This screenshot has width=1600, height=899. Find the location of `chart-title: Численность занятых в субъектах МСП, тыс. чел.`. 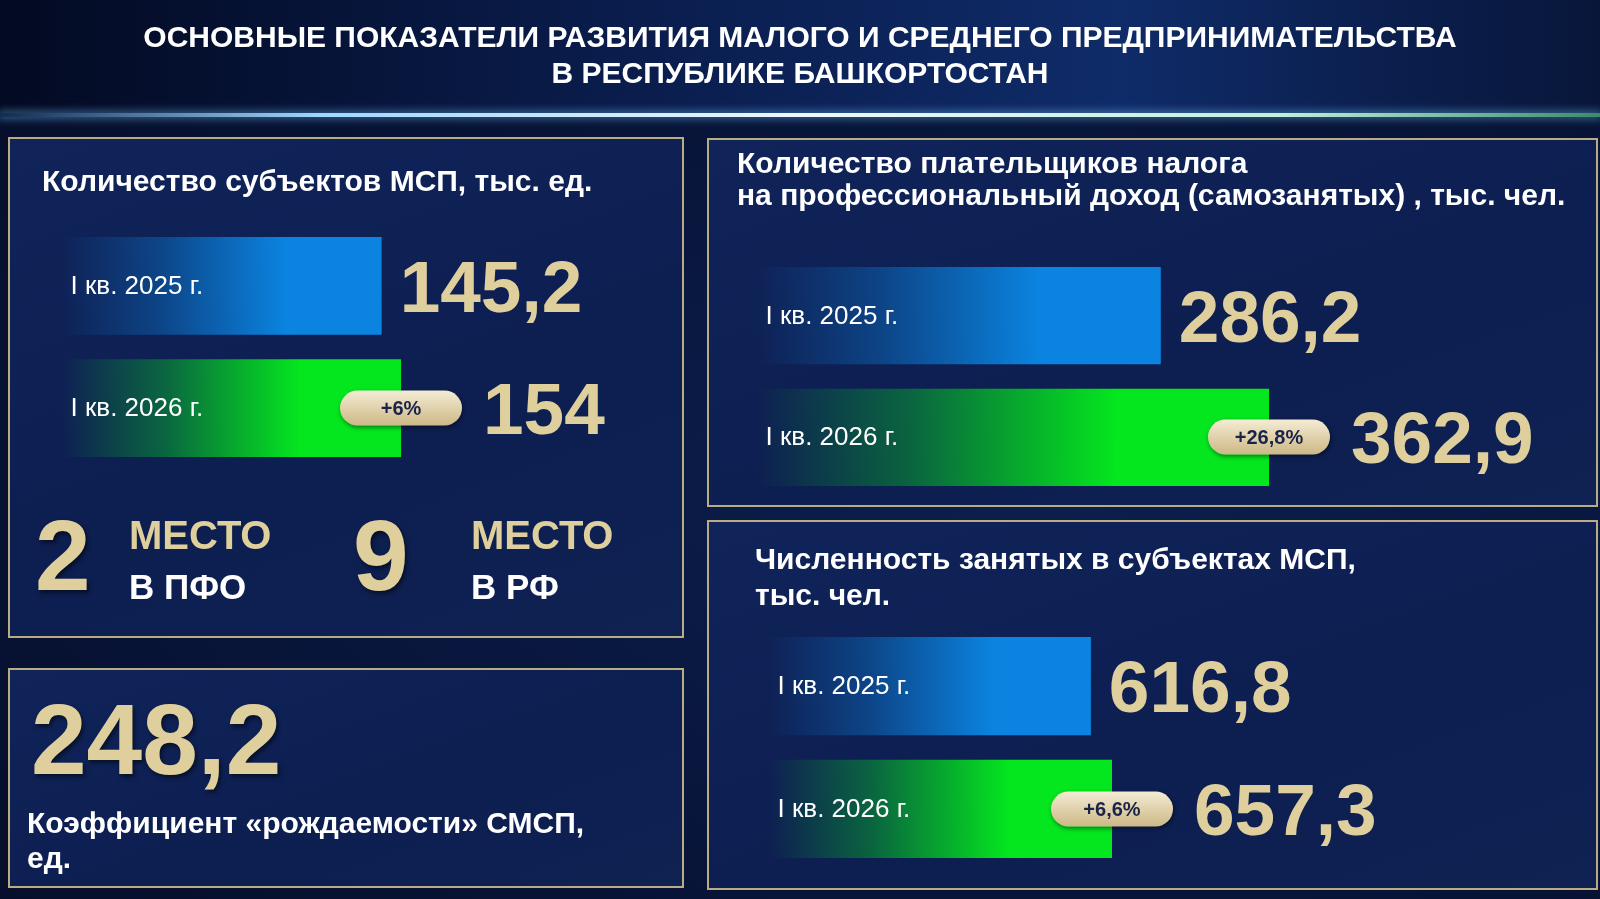

chart-title: Численность занятых в субъектах МСП, тыс. чел. is located at coordinates (1055, 576).